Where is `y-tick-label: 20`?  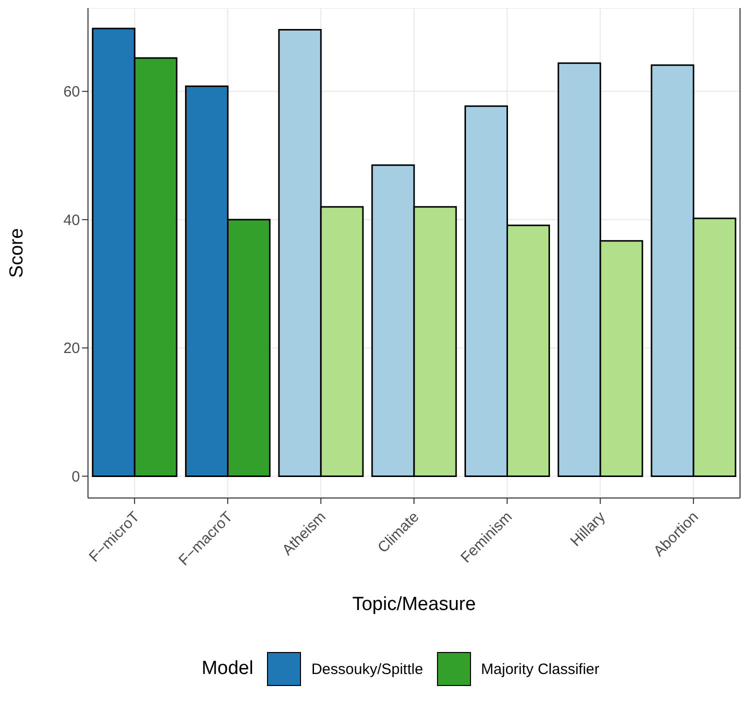
y-tick-label: 20 is located at coordinates (71, 349).